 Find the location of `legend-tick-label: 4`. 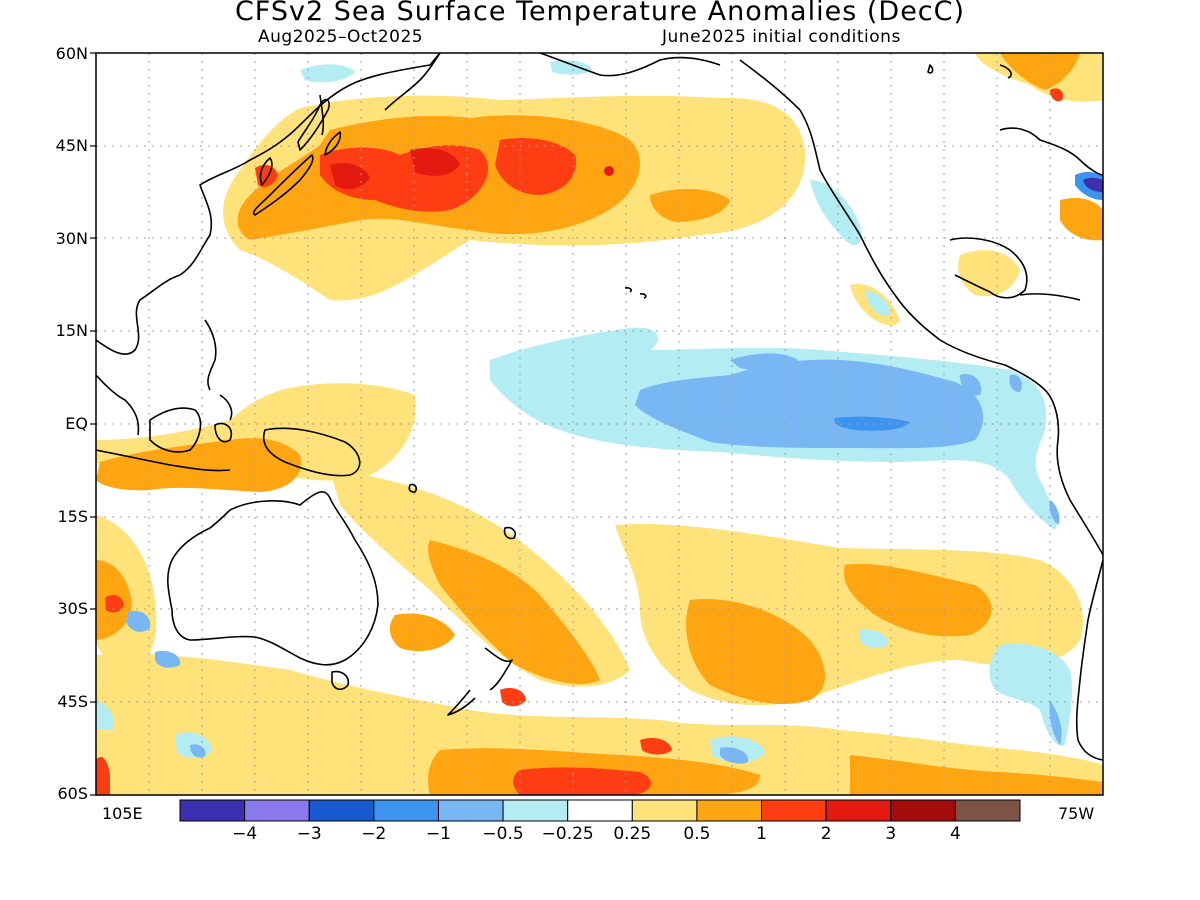

legend-tick-label: 4 is located at coordinates (955, 834).